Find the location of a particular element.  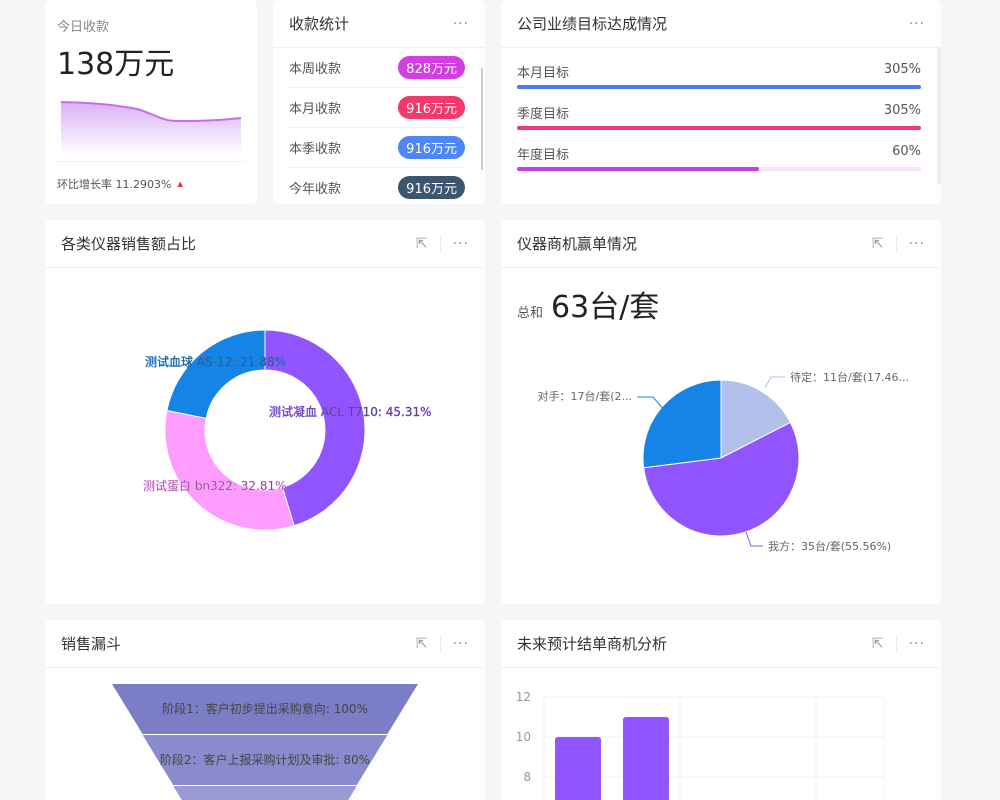

y-tick-label: 10 is located at coordinates (523, 737).